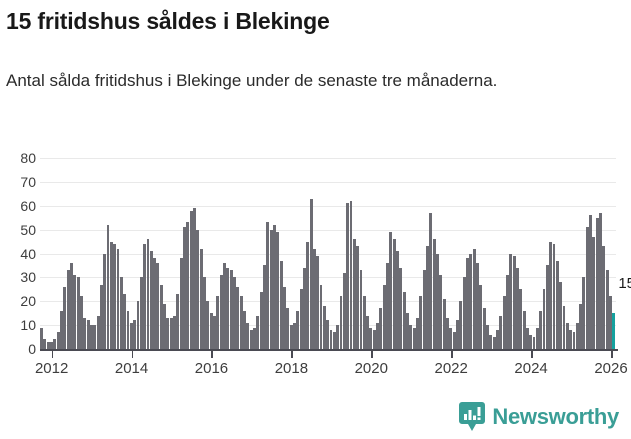 The height and width of the screenshot is (439, 631). What do you see at coordinates (18, 253) in the screenshot?
I see `y-axis-labels: 0 10 20 30 40 50 60 70 80` at bounding box center [18, 253].